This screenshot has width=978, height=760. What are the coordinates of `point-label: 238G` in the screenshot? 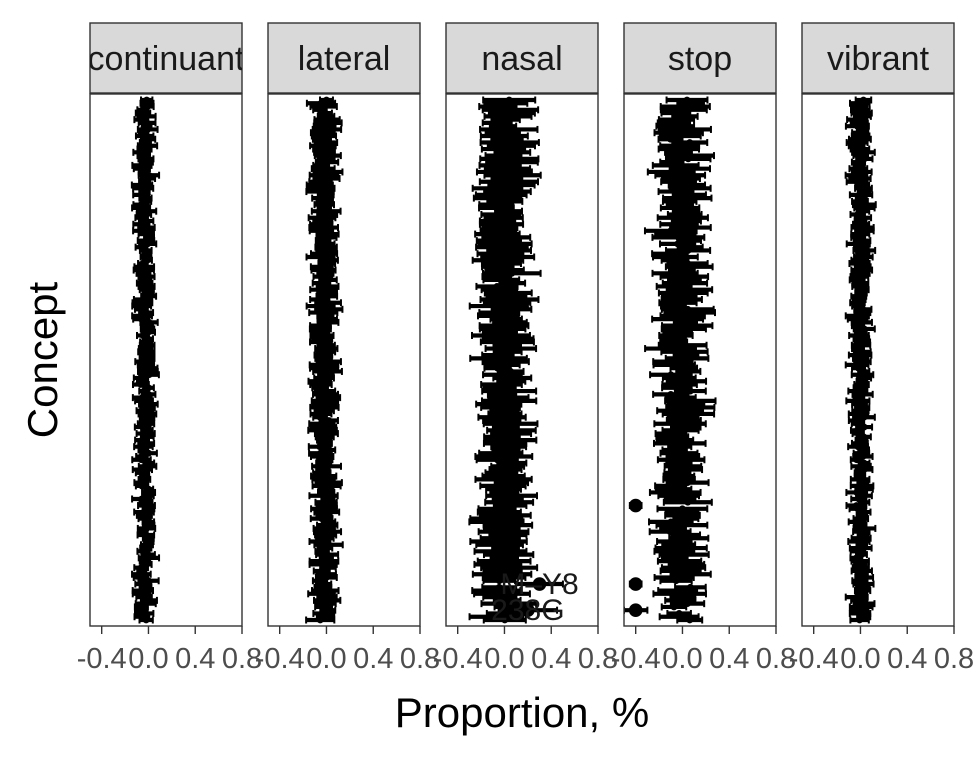 It's located at (527, 610).